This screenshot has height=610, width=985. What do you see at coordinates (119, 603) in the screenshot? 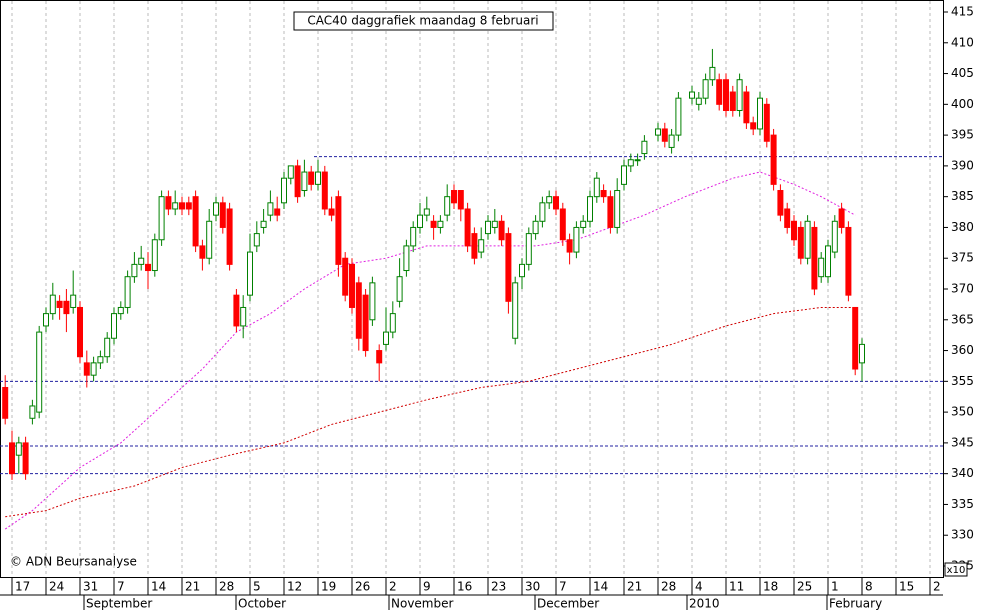
I see `month-label: September` at bounding box center [119, 603].